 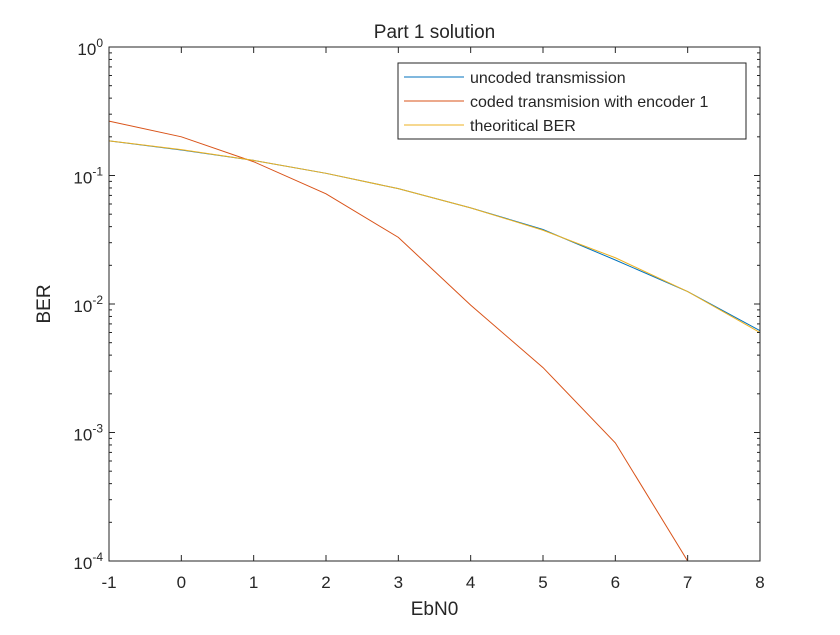 What do you see at coordinates (759, 582) in the screenshot?
I see `x-tick-label: 8` at bounding box center [759, 582].